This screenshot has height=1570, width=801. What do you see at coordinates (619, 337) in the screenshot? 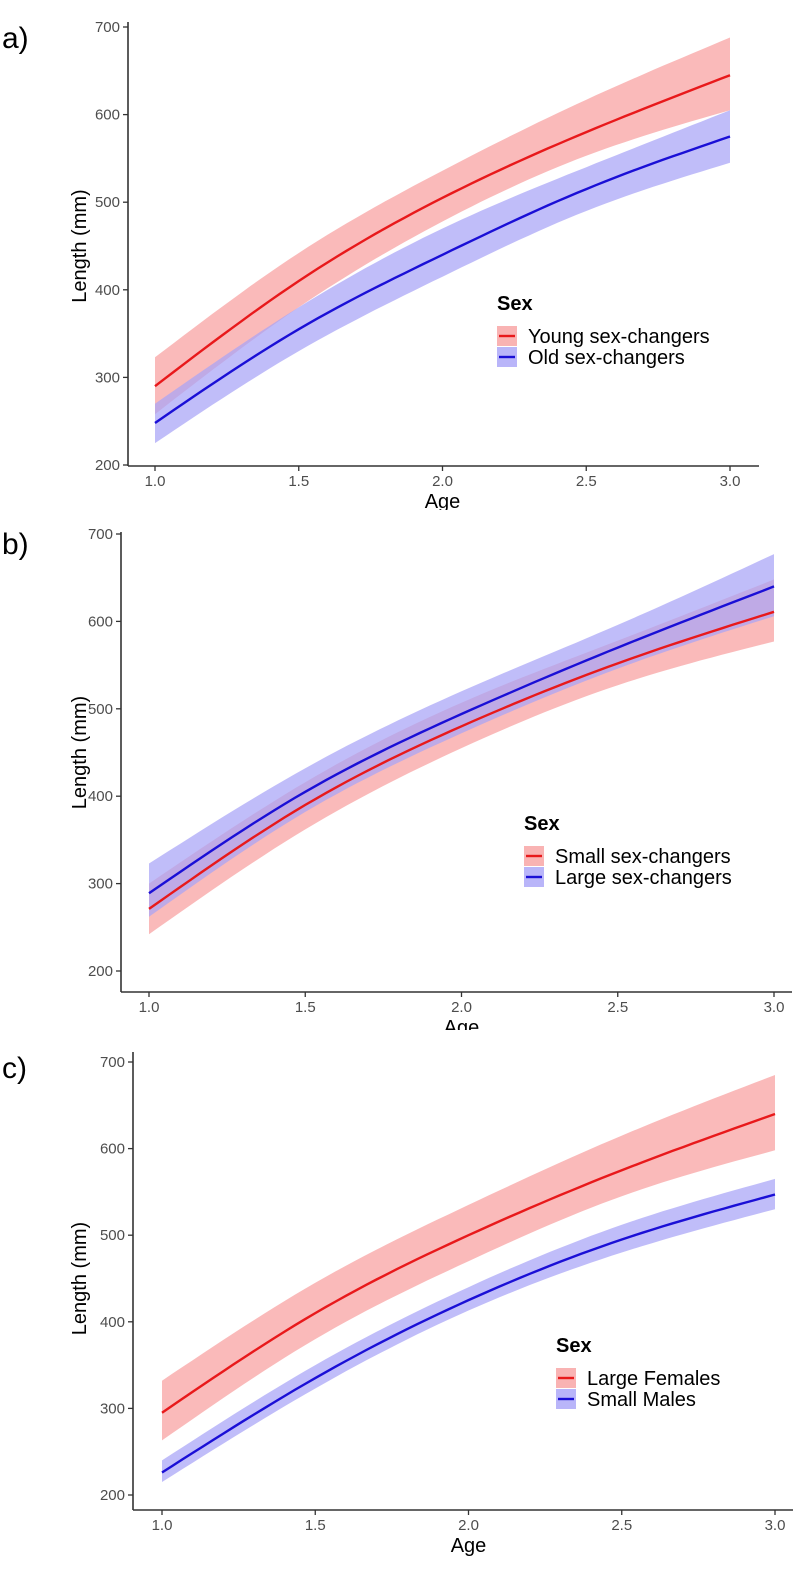
I see `legend-label-0: Young sex-changers` at bounding box center [619, 337].